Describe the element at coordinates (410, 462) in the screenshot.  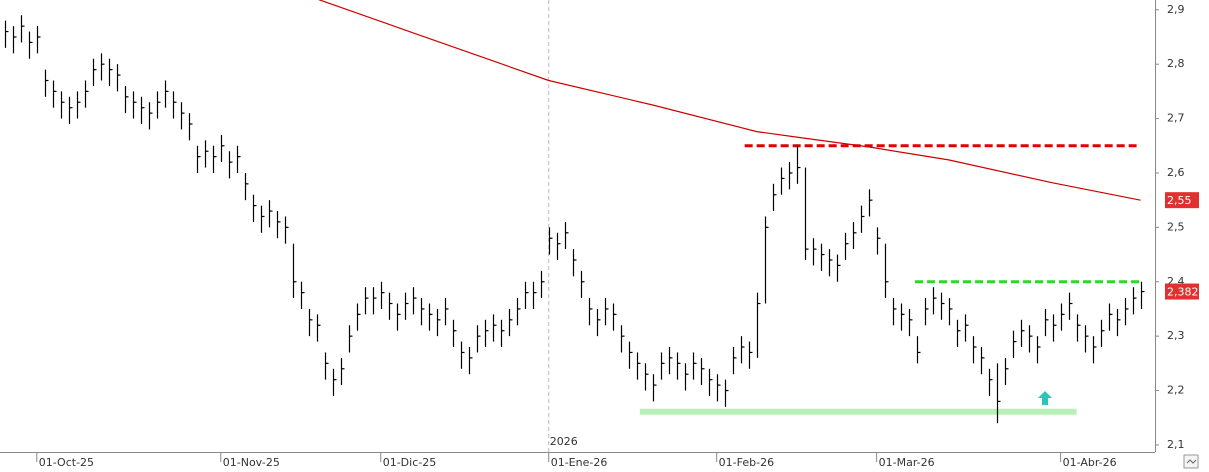
I see `x-tick-label: 01-Dic-25` at that location.